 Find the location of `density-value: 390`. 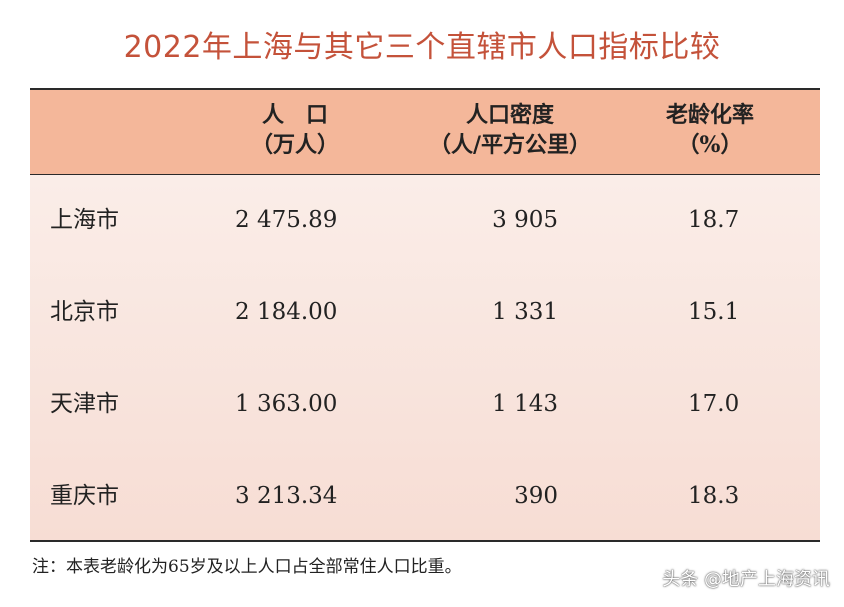

density-value: 390 is located at coordinates (536, 496).